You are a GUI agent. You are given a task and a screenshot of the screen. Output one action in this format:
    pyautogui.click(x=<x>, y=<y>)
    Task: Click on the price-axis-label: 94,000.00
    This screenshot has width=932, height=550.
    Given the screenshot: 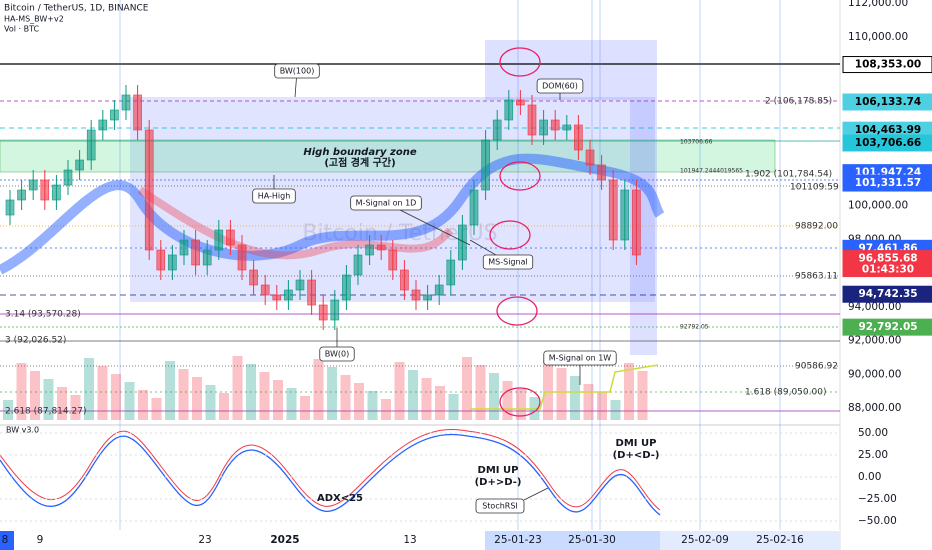 What is the action you would take?
    pyautogui.click(x=874, y=307)
    